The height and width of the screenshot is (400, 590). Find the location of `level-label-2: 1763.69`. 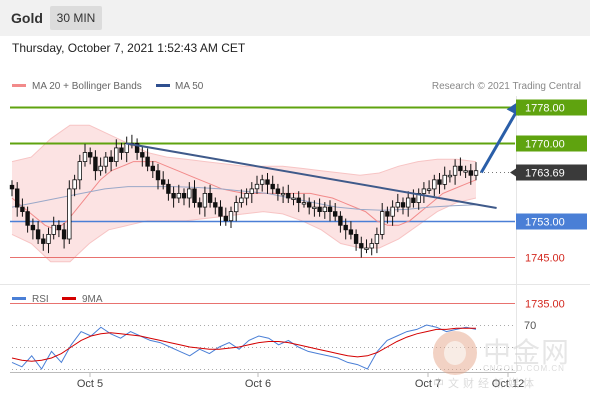

level-label-2: 1763.69 is located at coordinates (545, 174).